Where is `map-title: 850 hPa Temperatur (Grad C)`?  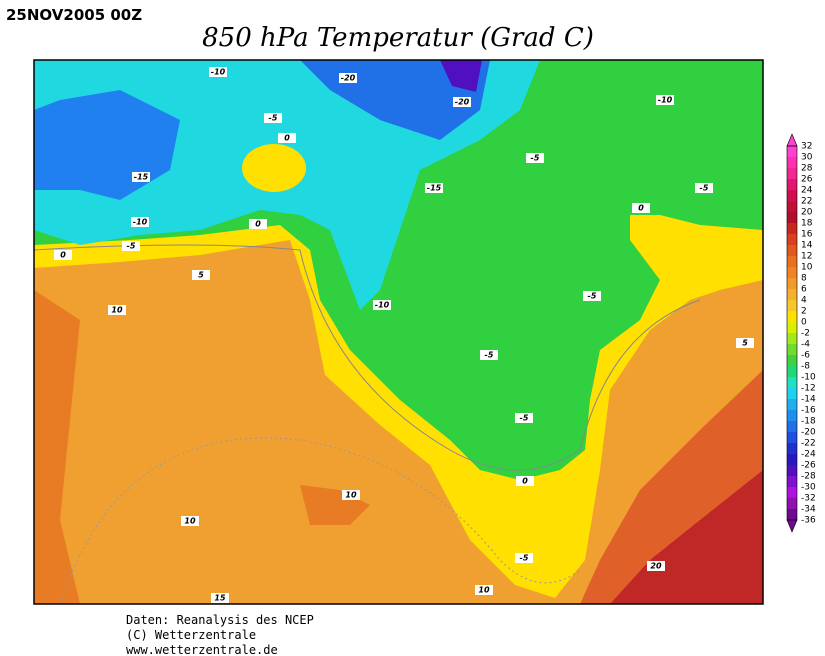
map-title: 850 hPa Temperatur (Grad C) is located at coordinates (398, 38).